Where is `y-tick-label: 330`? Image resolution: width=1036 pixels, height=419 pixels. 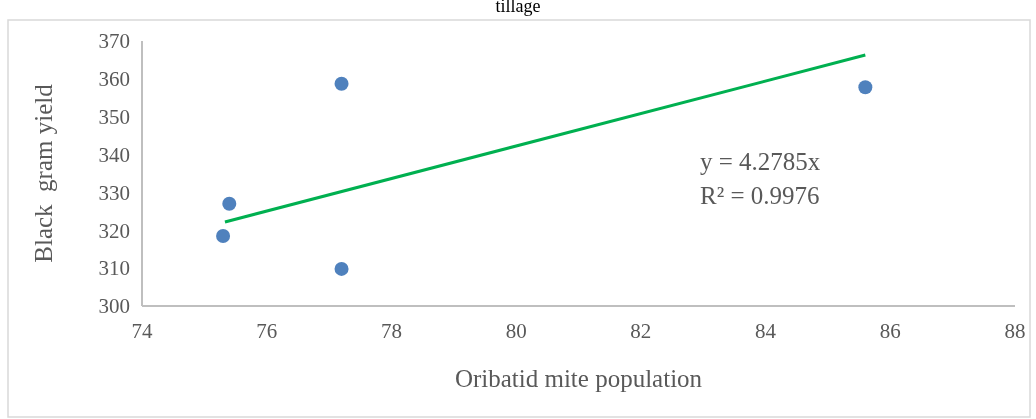
y-tick-label: 330 is located at coordinates (114, 192).